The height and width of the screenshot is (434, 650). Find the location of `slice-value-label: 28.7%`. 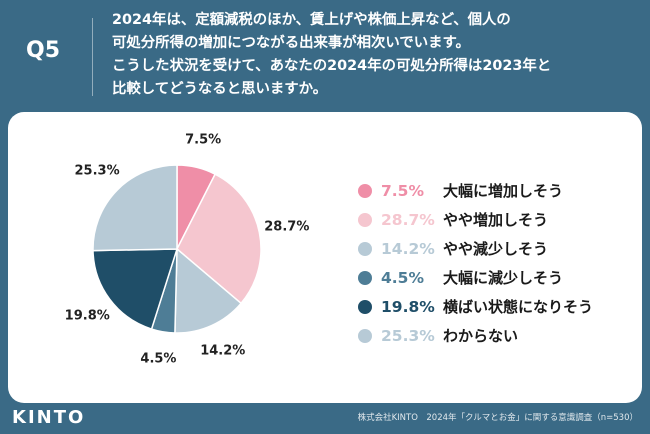

slice-value-label: 28.7% is located at coordinates (287, 227).